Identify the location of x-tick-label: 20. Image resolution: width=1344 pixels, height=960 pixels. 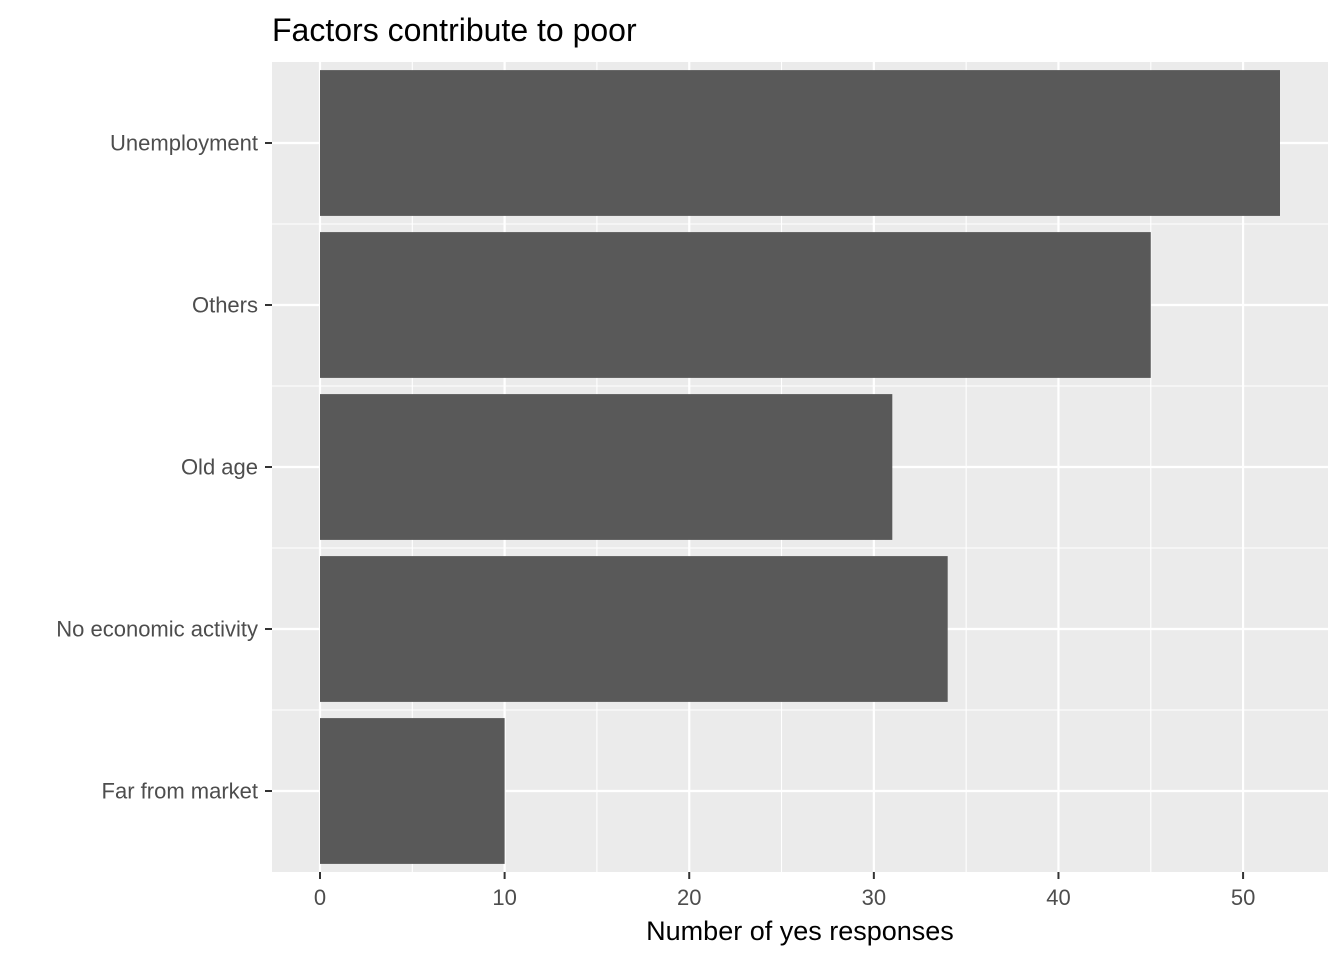
(689, 897).